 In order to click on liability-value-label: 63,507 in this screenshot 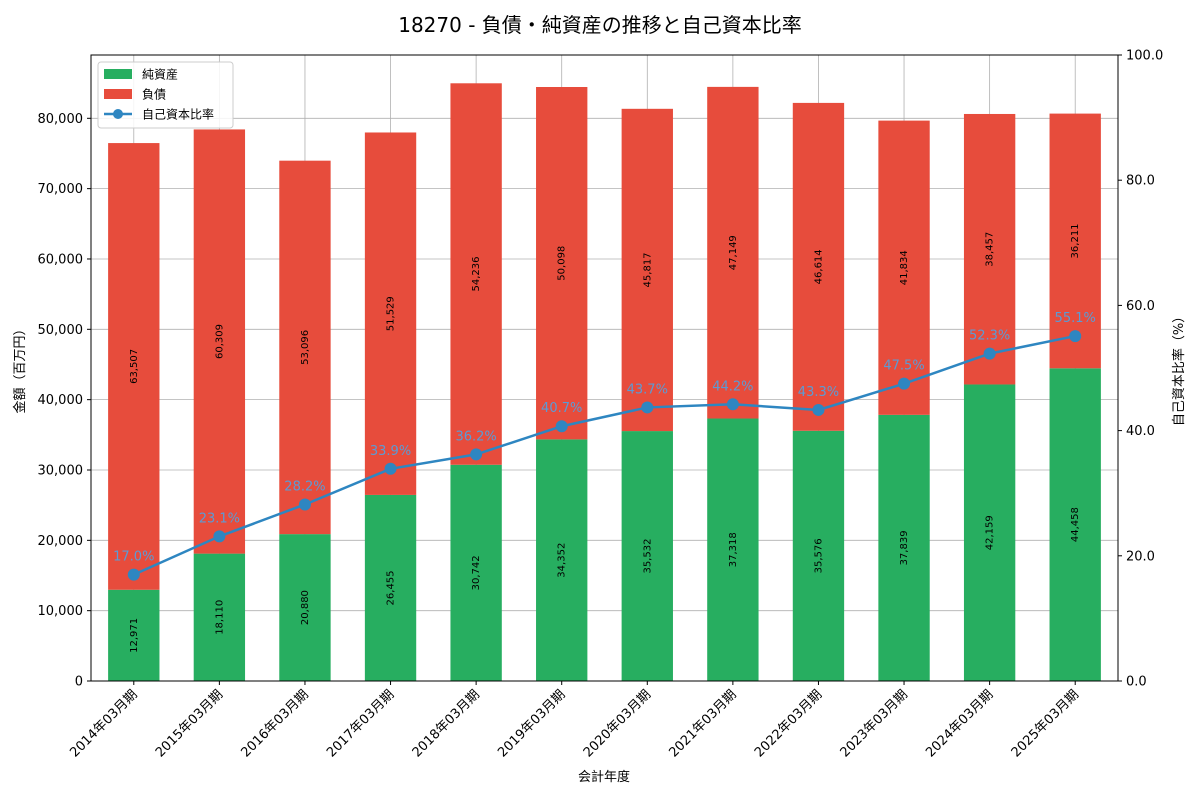, I will do `click(134, 366)`.